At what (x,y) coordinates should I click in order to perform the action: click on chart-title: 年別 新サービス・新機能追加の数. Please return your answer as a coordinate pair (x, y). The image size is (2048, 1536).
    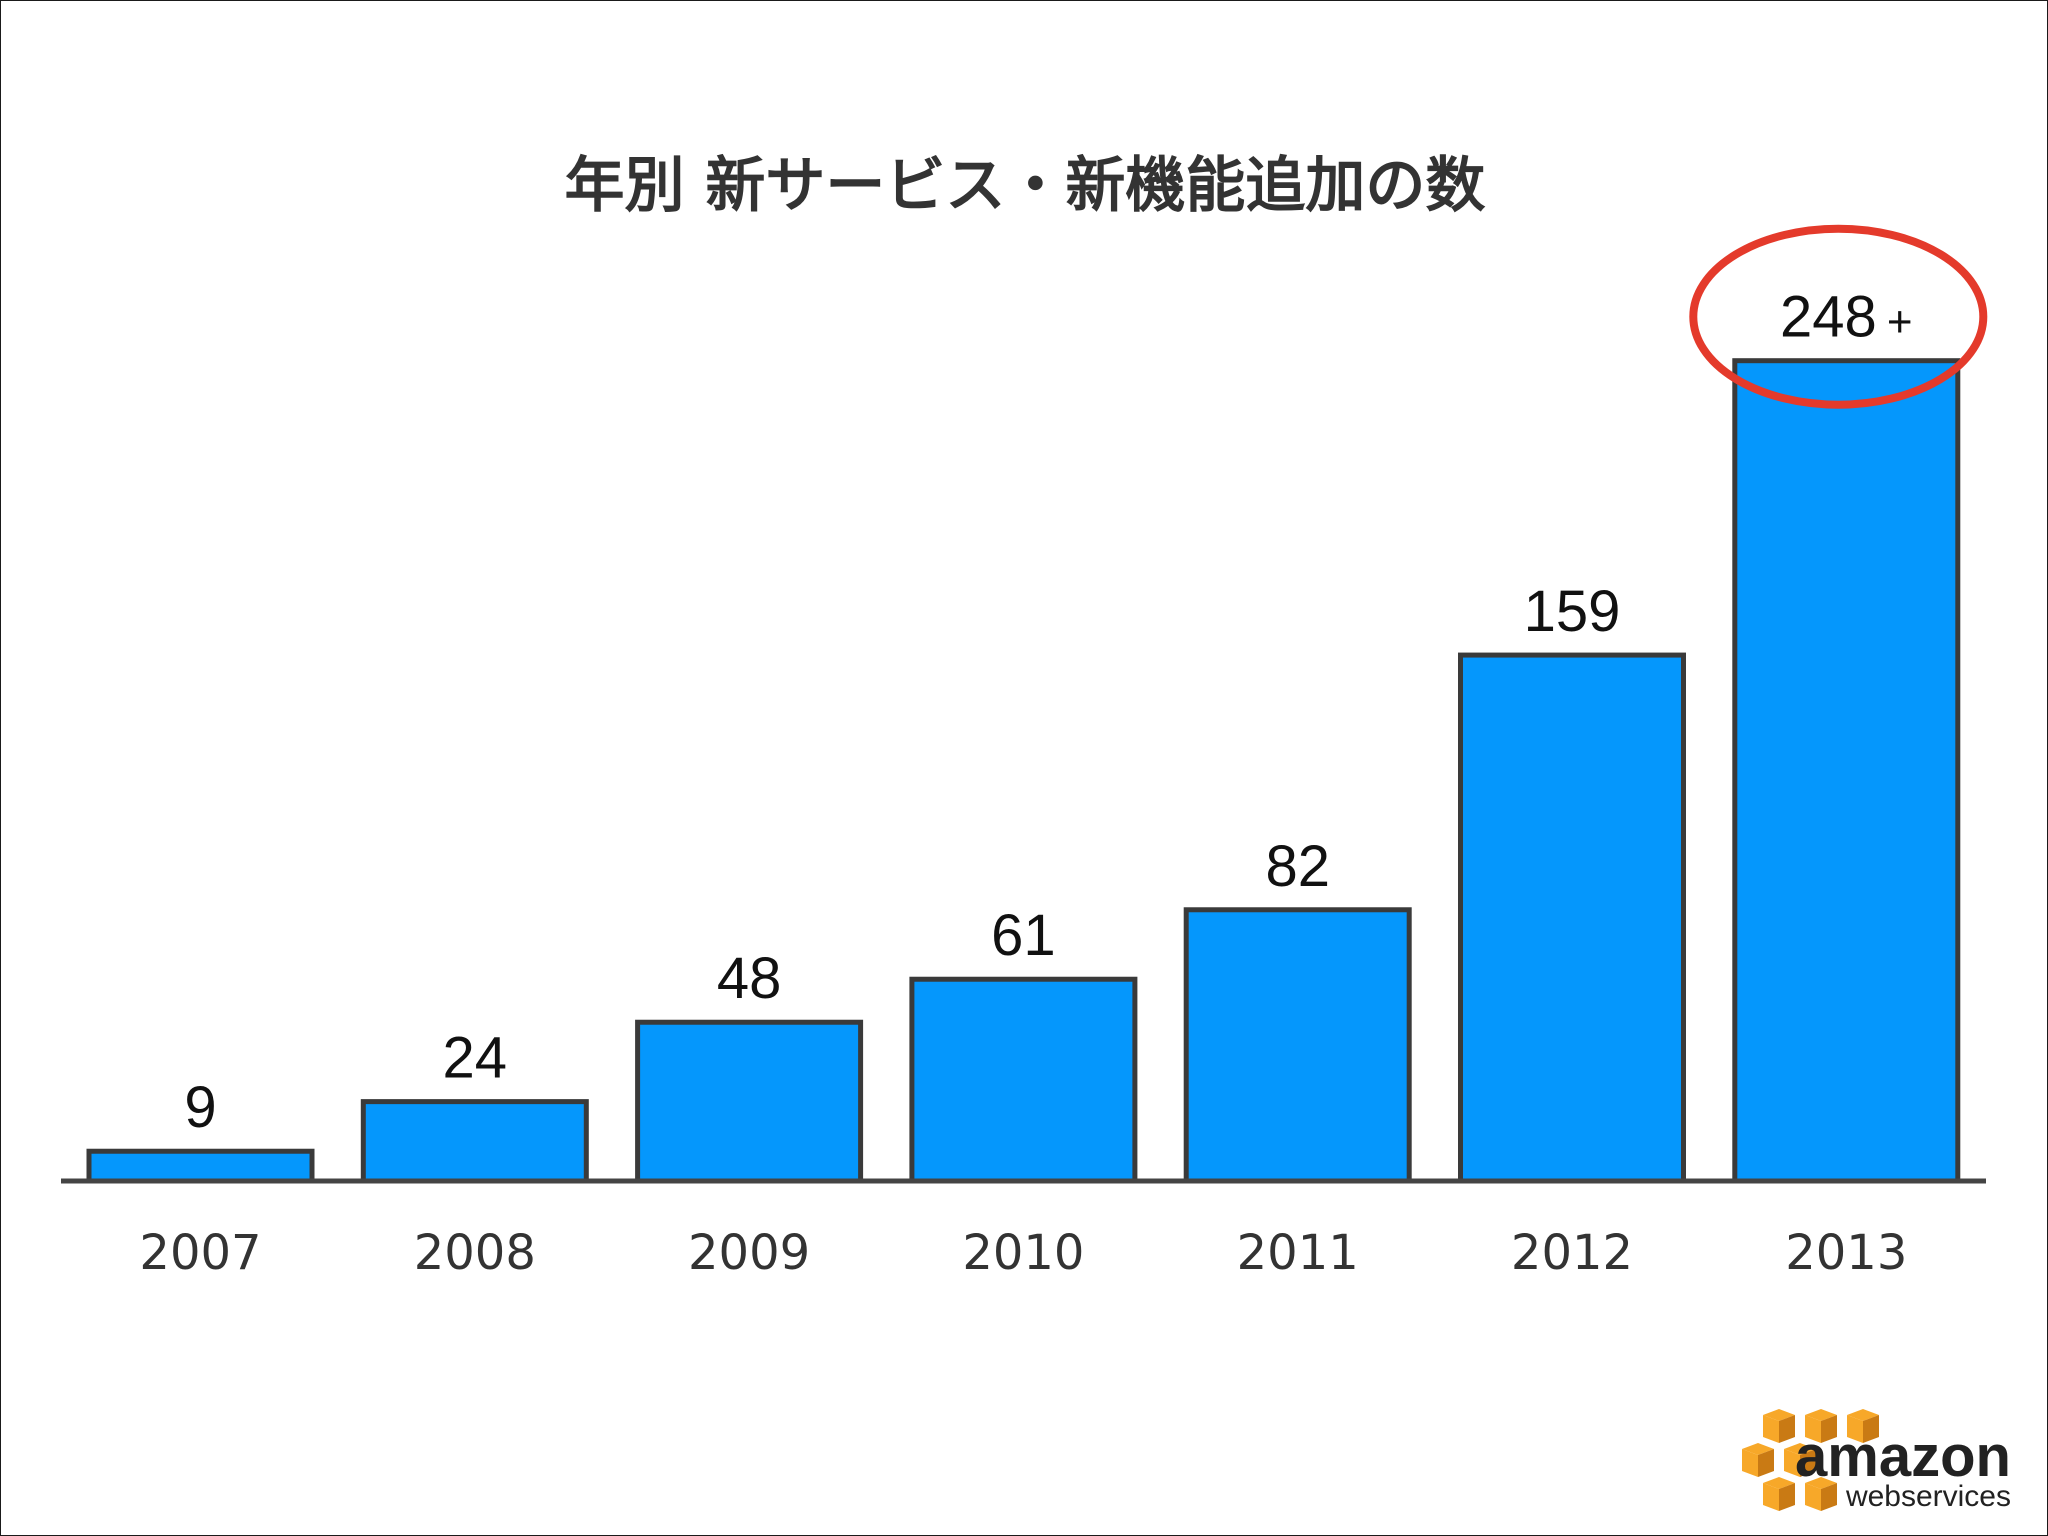
    Looking at the image, I should click on (1025, 186).